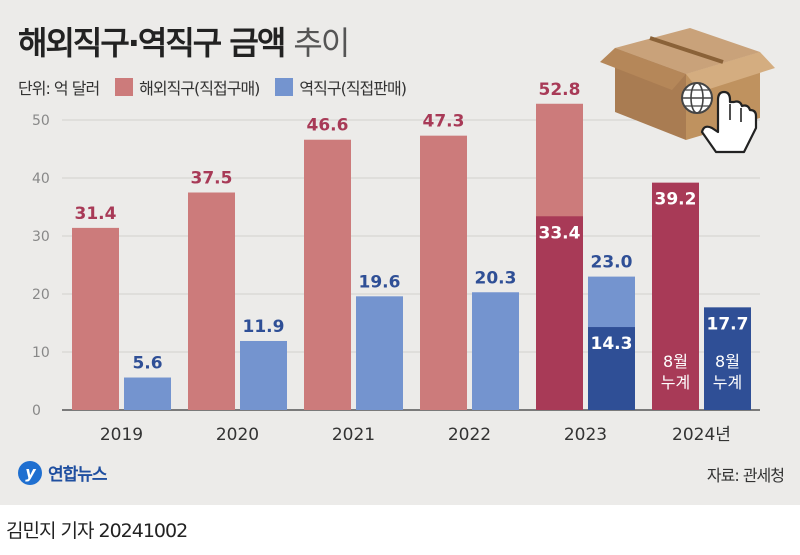 This screenshot has height=555, width=800. I want to click on source-label: 자료: 관세청, so click(745, 475).